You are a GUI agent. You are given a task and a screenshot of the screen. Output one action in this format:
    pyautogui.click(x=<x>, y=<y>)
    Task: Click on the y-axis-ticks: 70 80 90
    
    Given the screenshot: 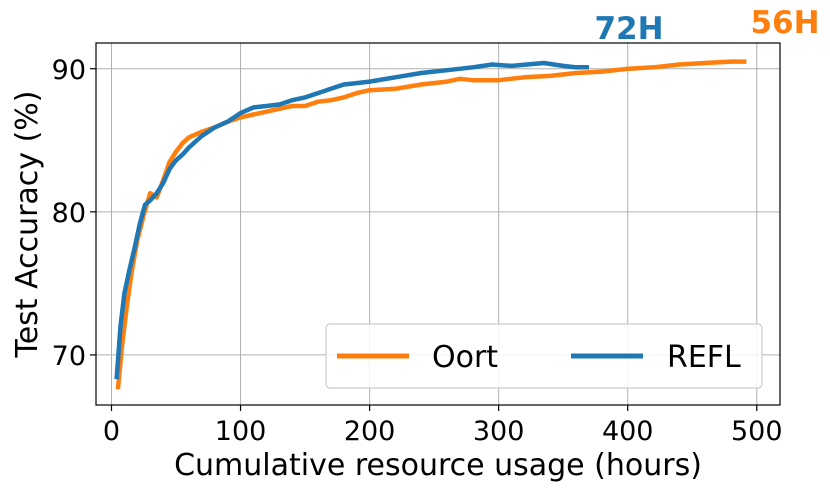 What is the action you would take?
    pyautogui.click(x=74, y=213)
    